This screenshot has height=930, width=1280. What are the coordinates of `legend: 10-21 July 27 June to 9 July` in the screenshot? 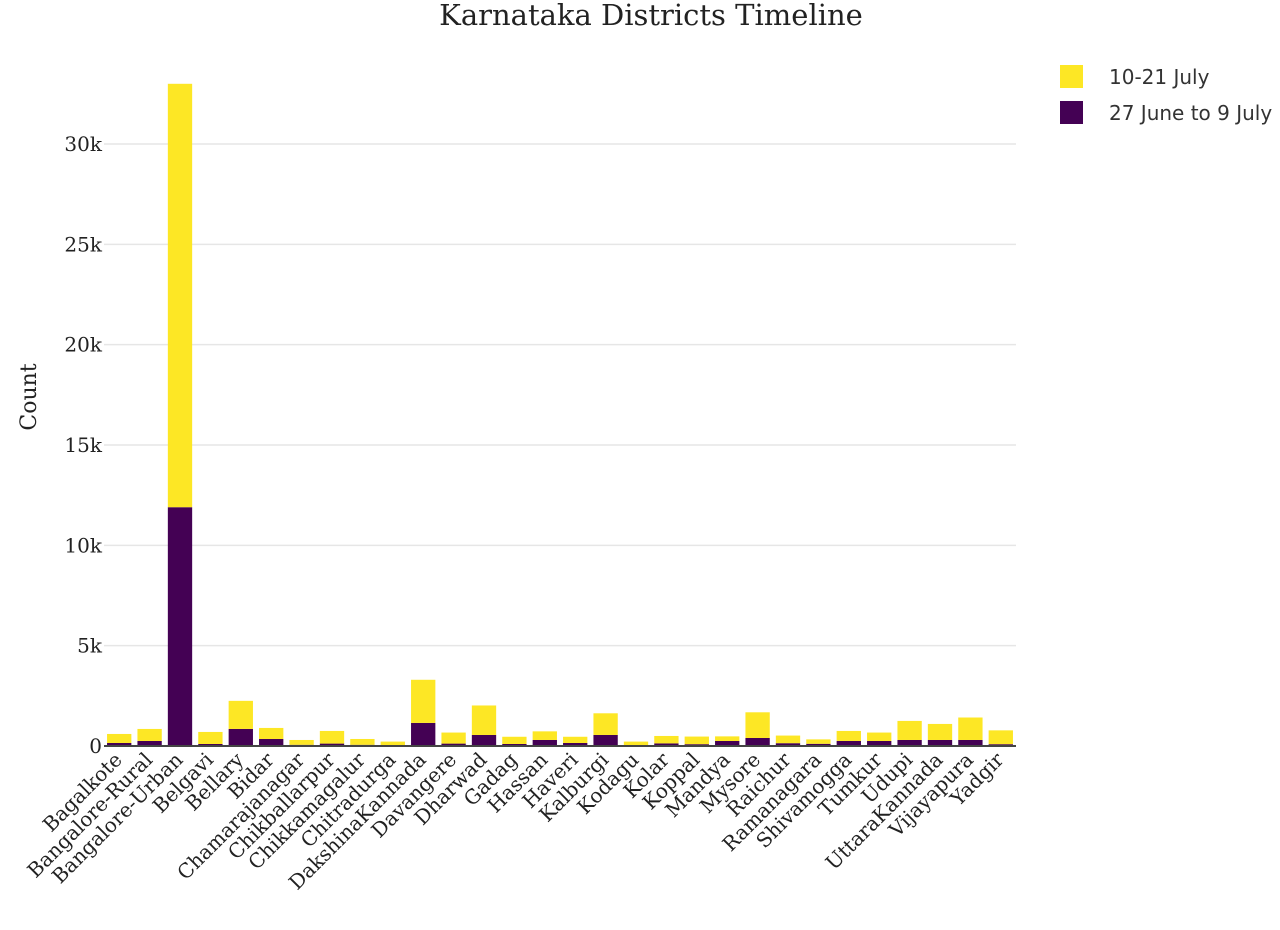 It's located at (1166, 95).